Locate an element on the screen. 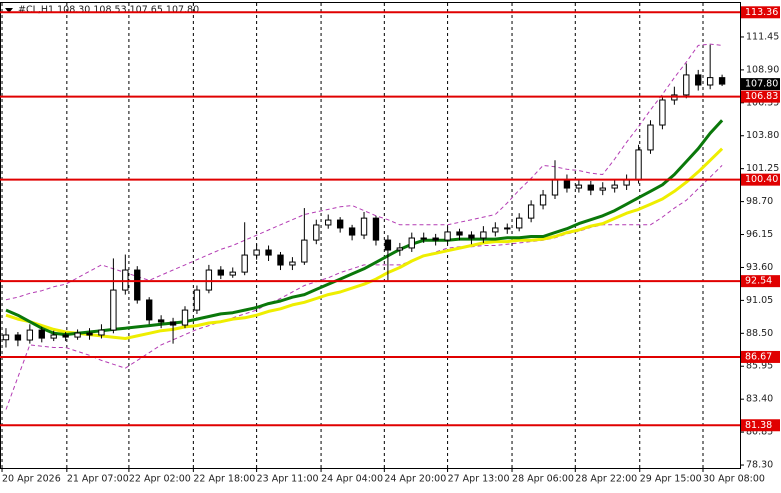 The image size is (781, 493). level-label: 92.54 is located at coordinates (758, 281).